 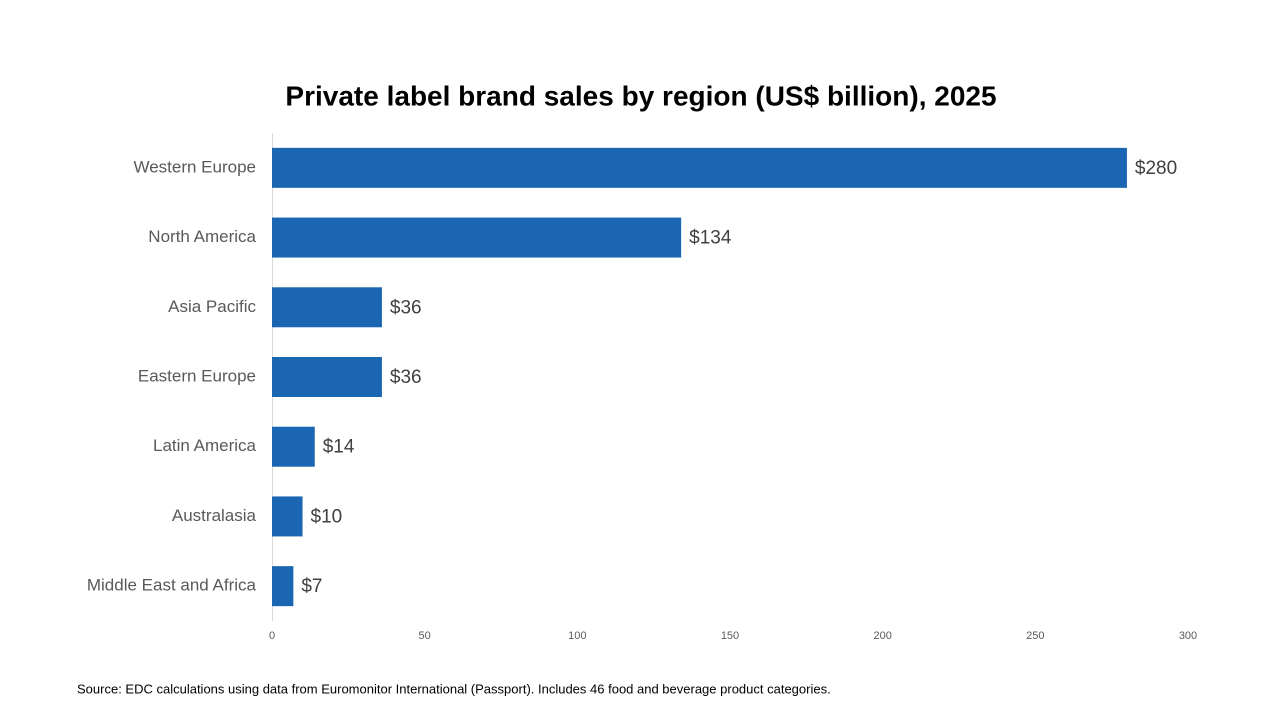 What do you see at coordinates (339, 447) in the screenshot?
I see `value-label: $14` at bounding box center [339, 447].